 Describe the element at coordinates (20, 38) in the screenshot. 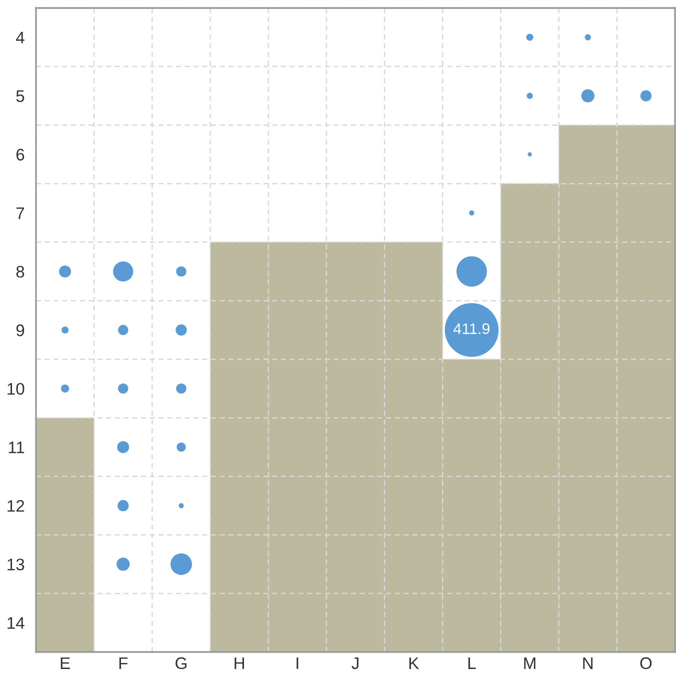

I see `y-tick-label: 4` at that location.